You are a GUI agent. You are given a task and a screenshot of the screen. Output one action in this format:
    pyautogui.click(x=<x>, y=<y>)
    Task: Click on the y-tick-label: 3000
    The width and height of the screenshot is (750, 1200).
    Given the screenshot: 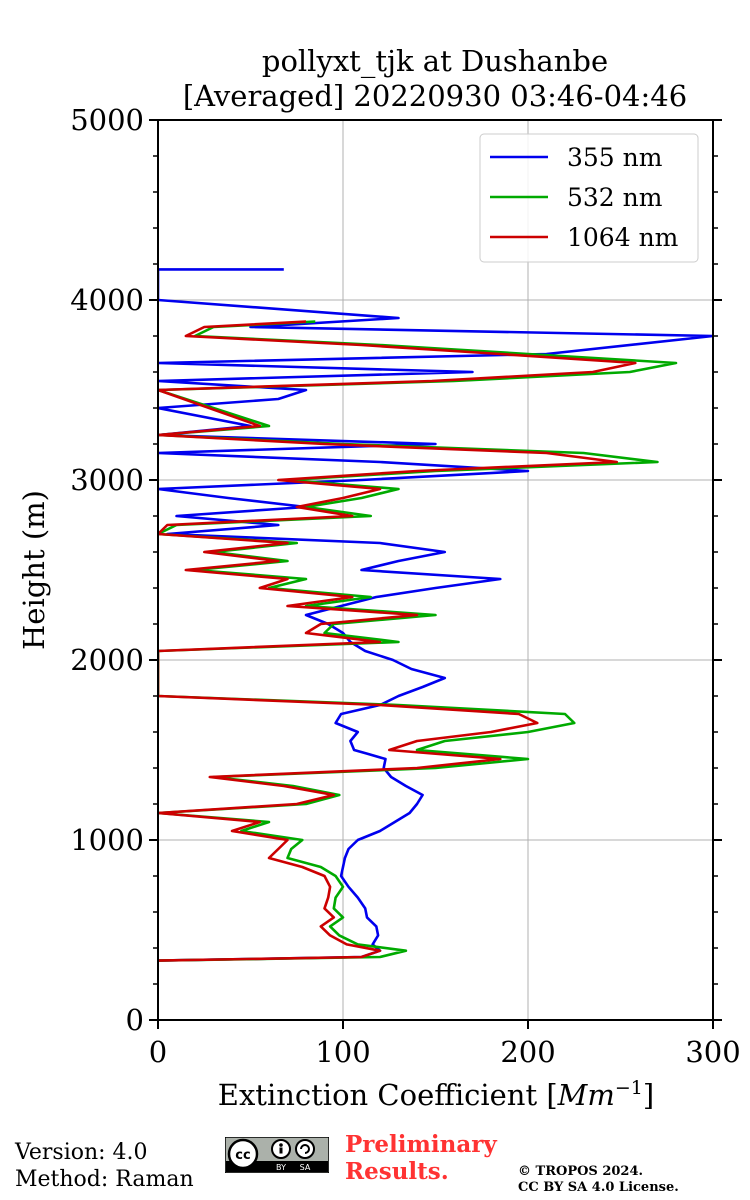 What is the action you would take?
    pyautogui.click(x=107, y=480)
    